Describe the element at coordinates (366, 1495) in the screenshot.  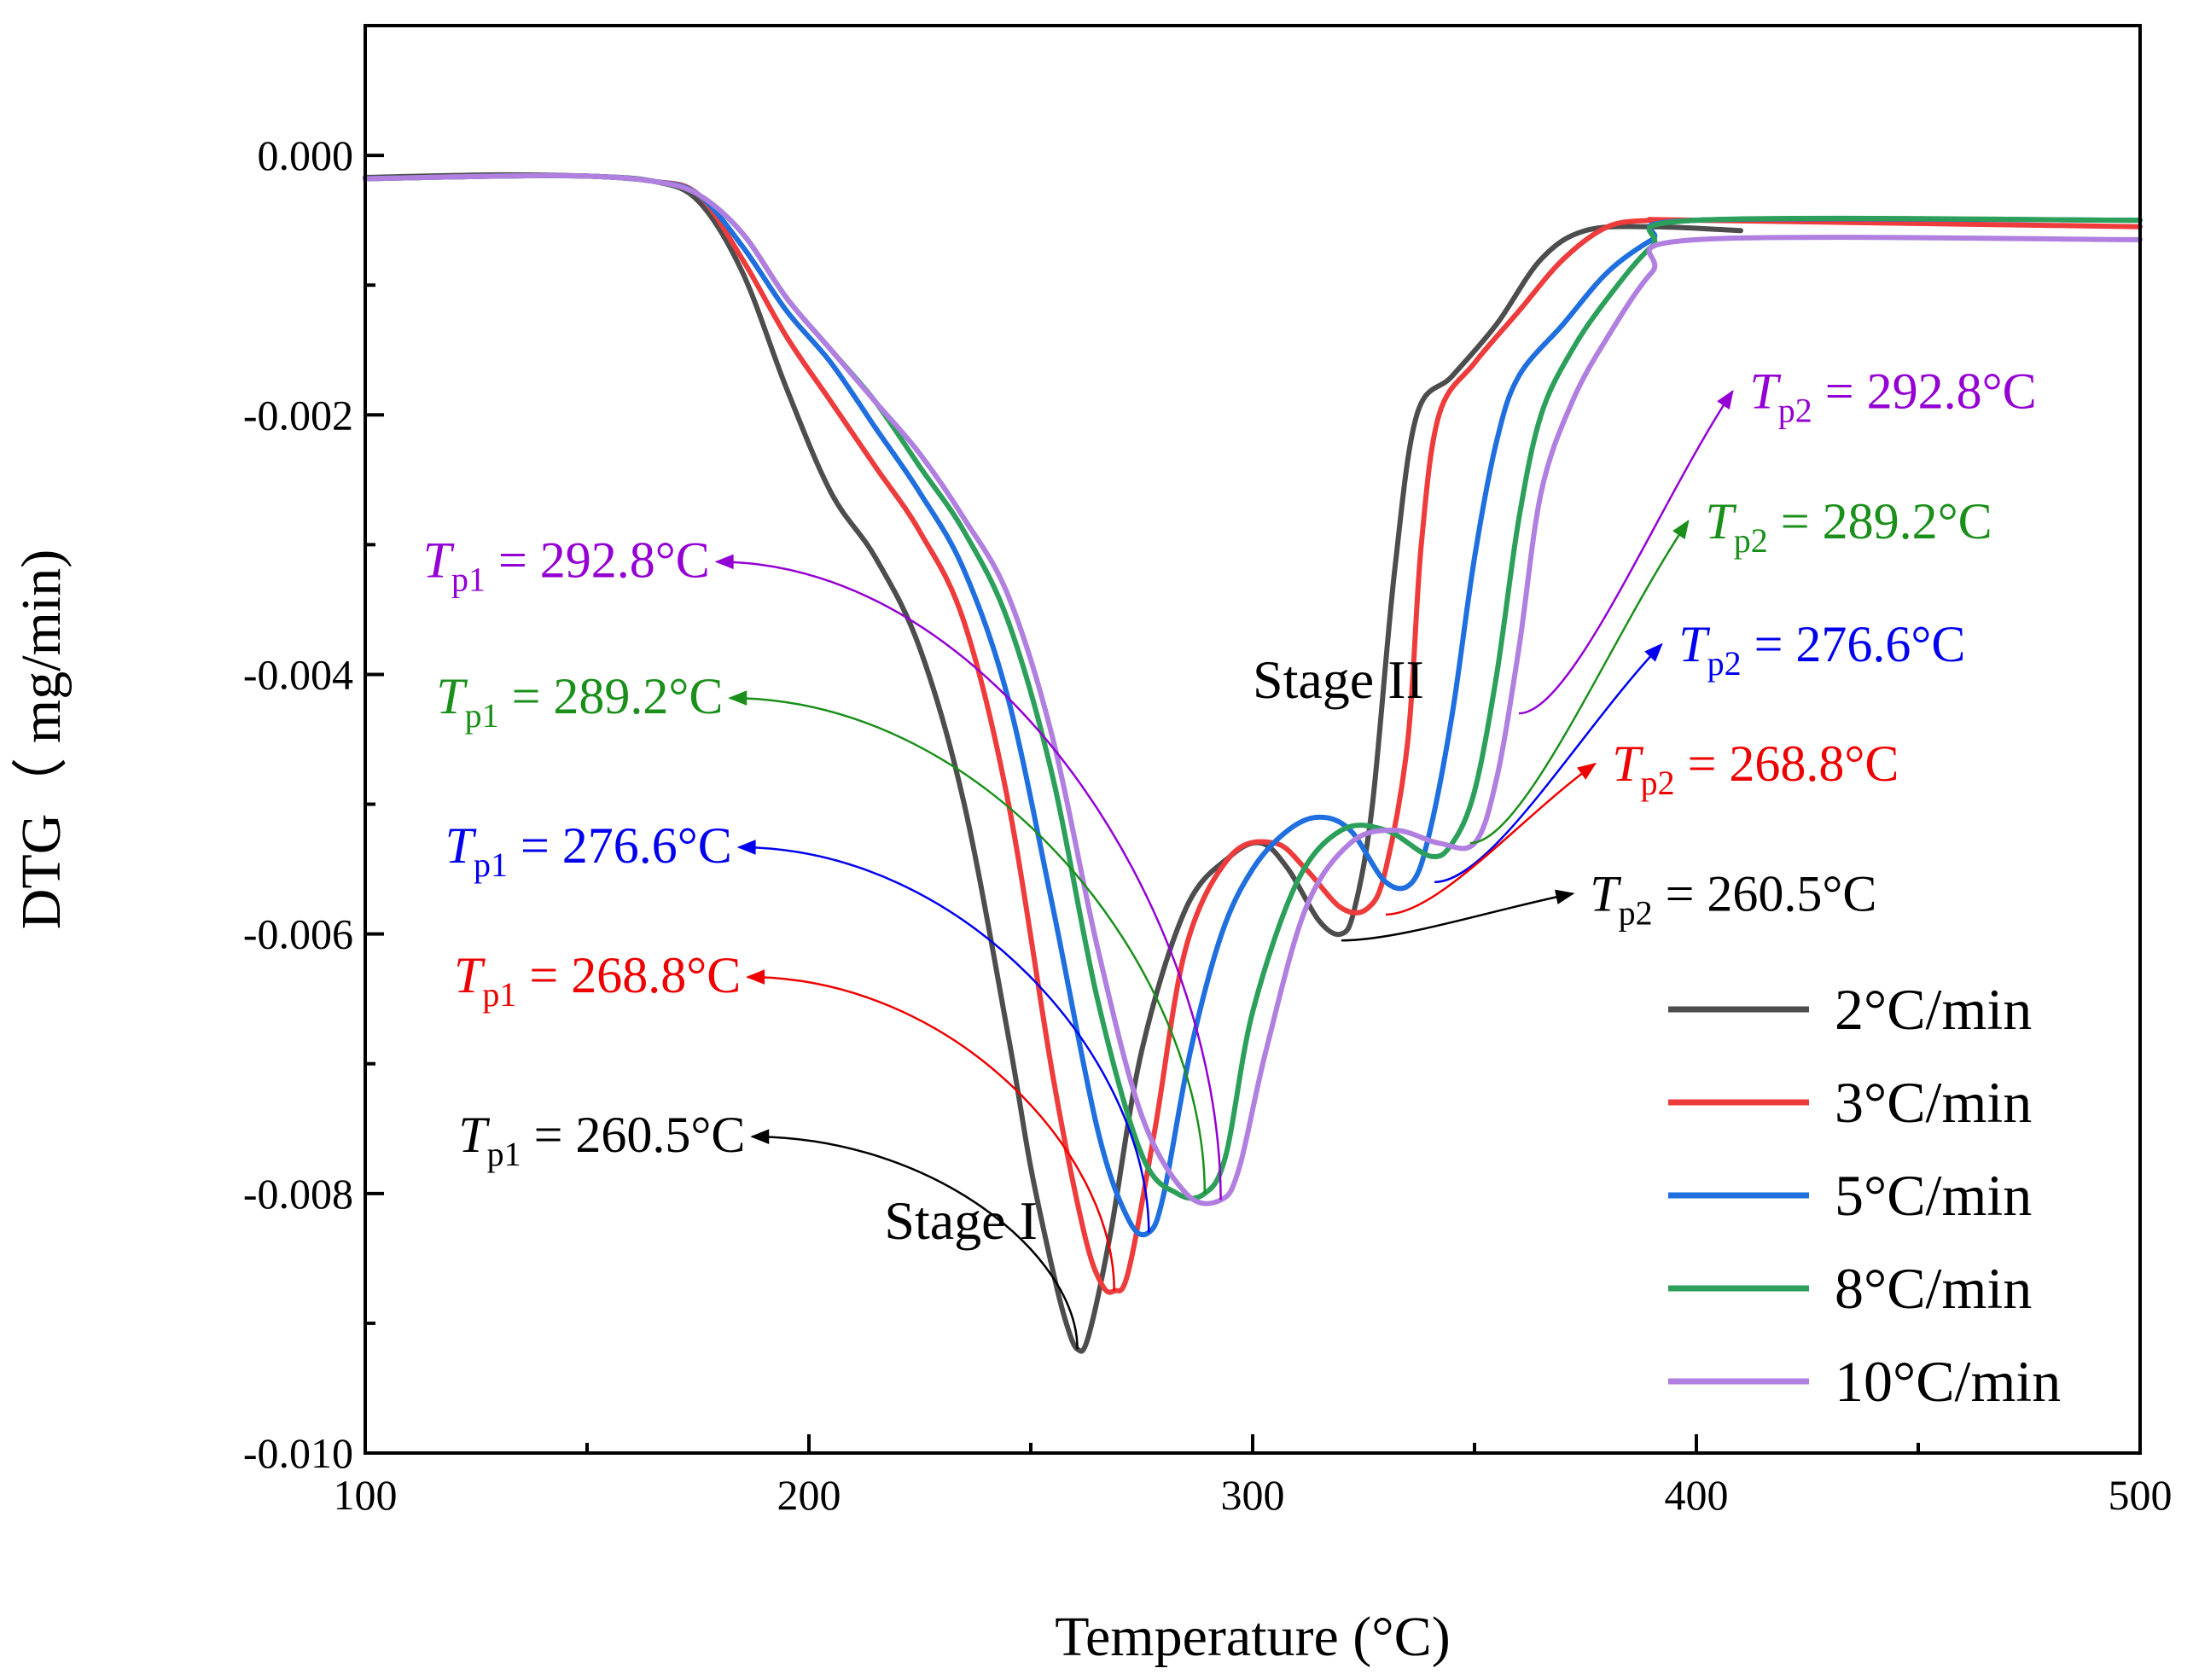
I see `x-tick-label: 100` at that location.